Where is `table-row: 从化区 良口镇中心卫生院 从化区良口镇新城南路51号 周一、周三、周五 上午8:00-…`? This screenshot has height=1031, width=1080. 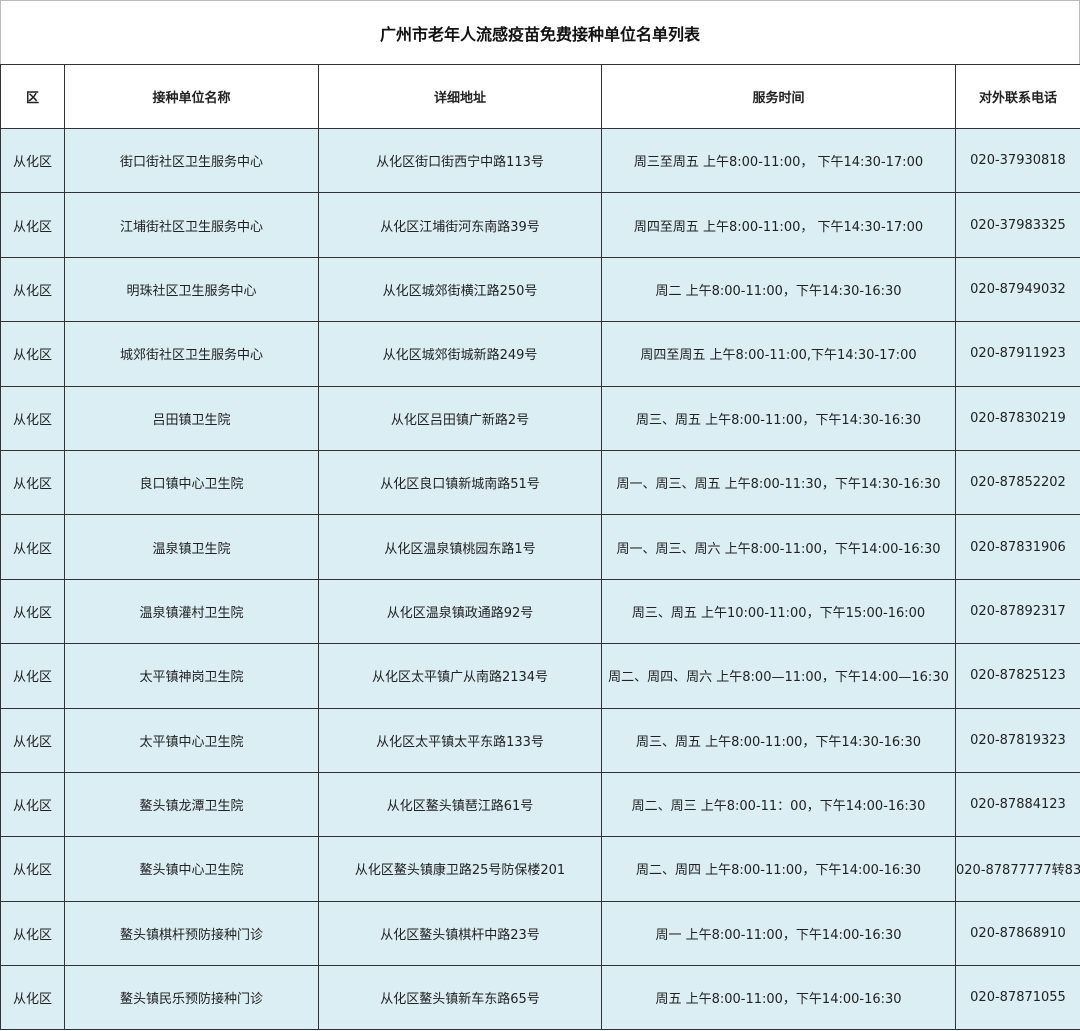
table-row: 从化区 良口镇中心卫生院 从化区良口镇新城南路51号 周一、周三、周五 上午8:00-… is located at coordinates (540, 482).